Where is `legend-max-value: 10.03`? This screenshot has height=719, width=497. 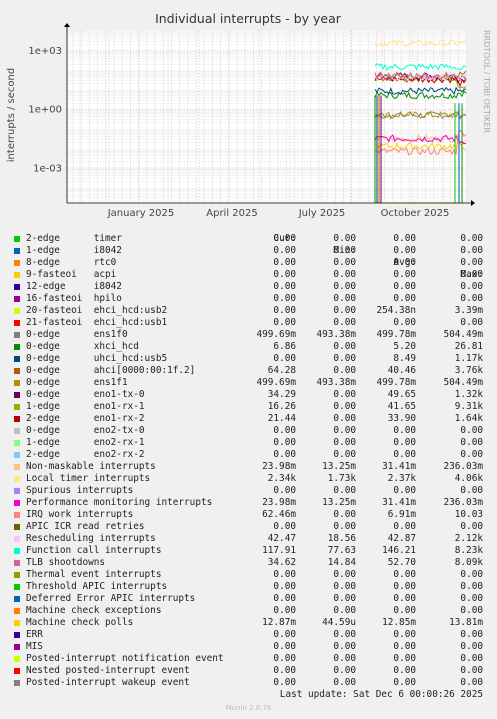 legend-max-value: 10.03 is located at coordinates (468, 514).